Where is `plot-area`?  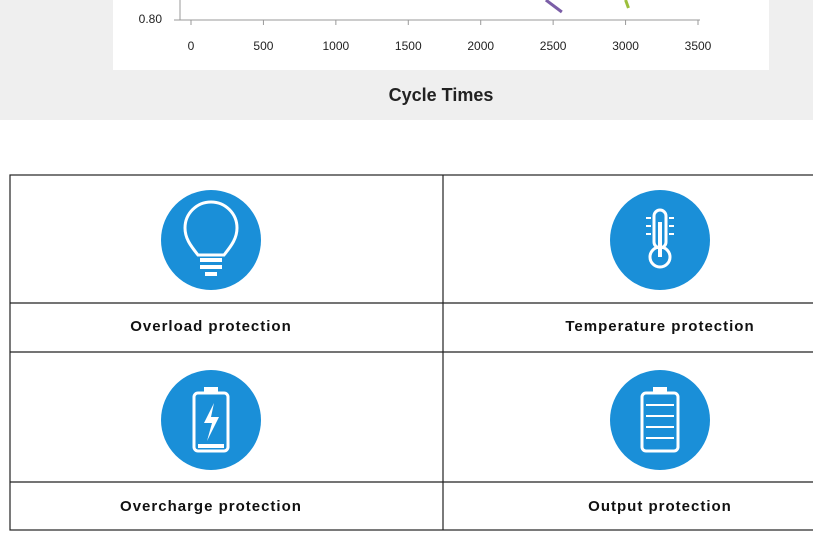 plot-area is located at coordinates (441, 35).